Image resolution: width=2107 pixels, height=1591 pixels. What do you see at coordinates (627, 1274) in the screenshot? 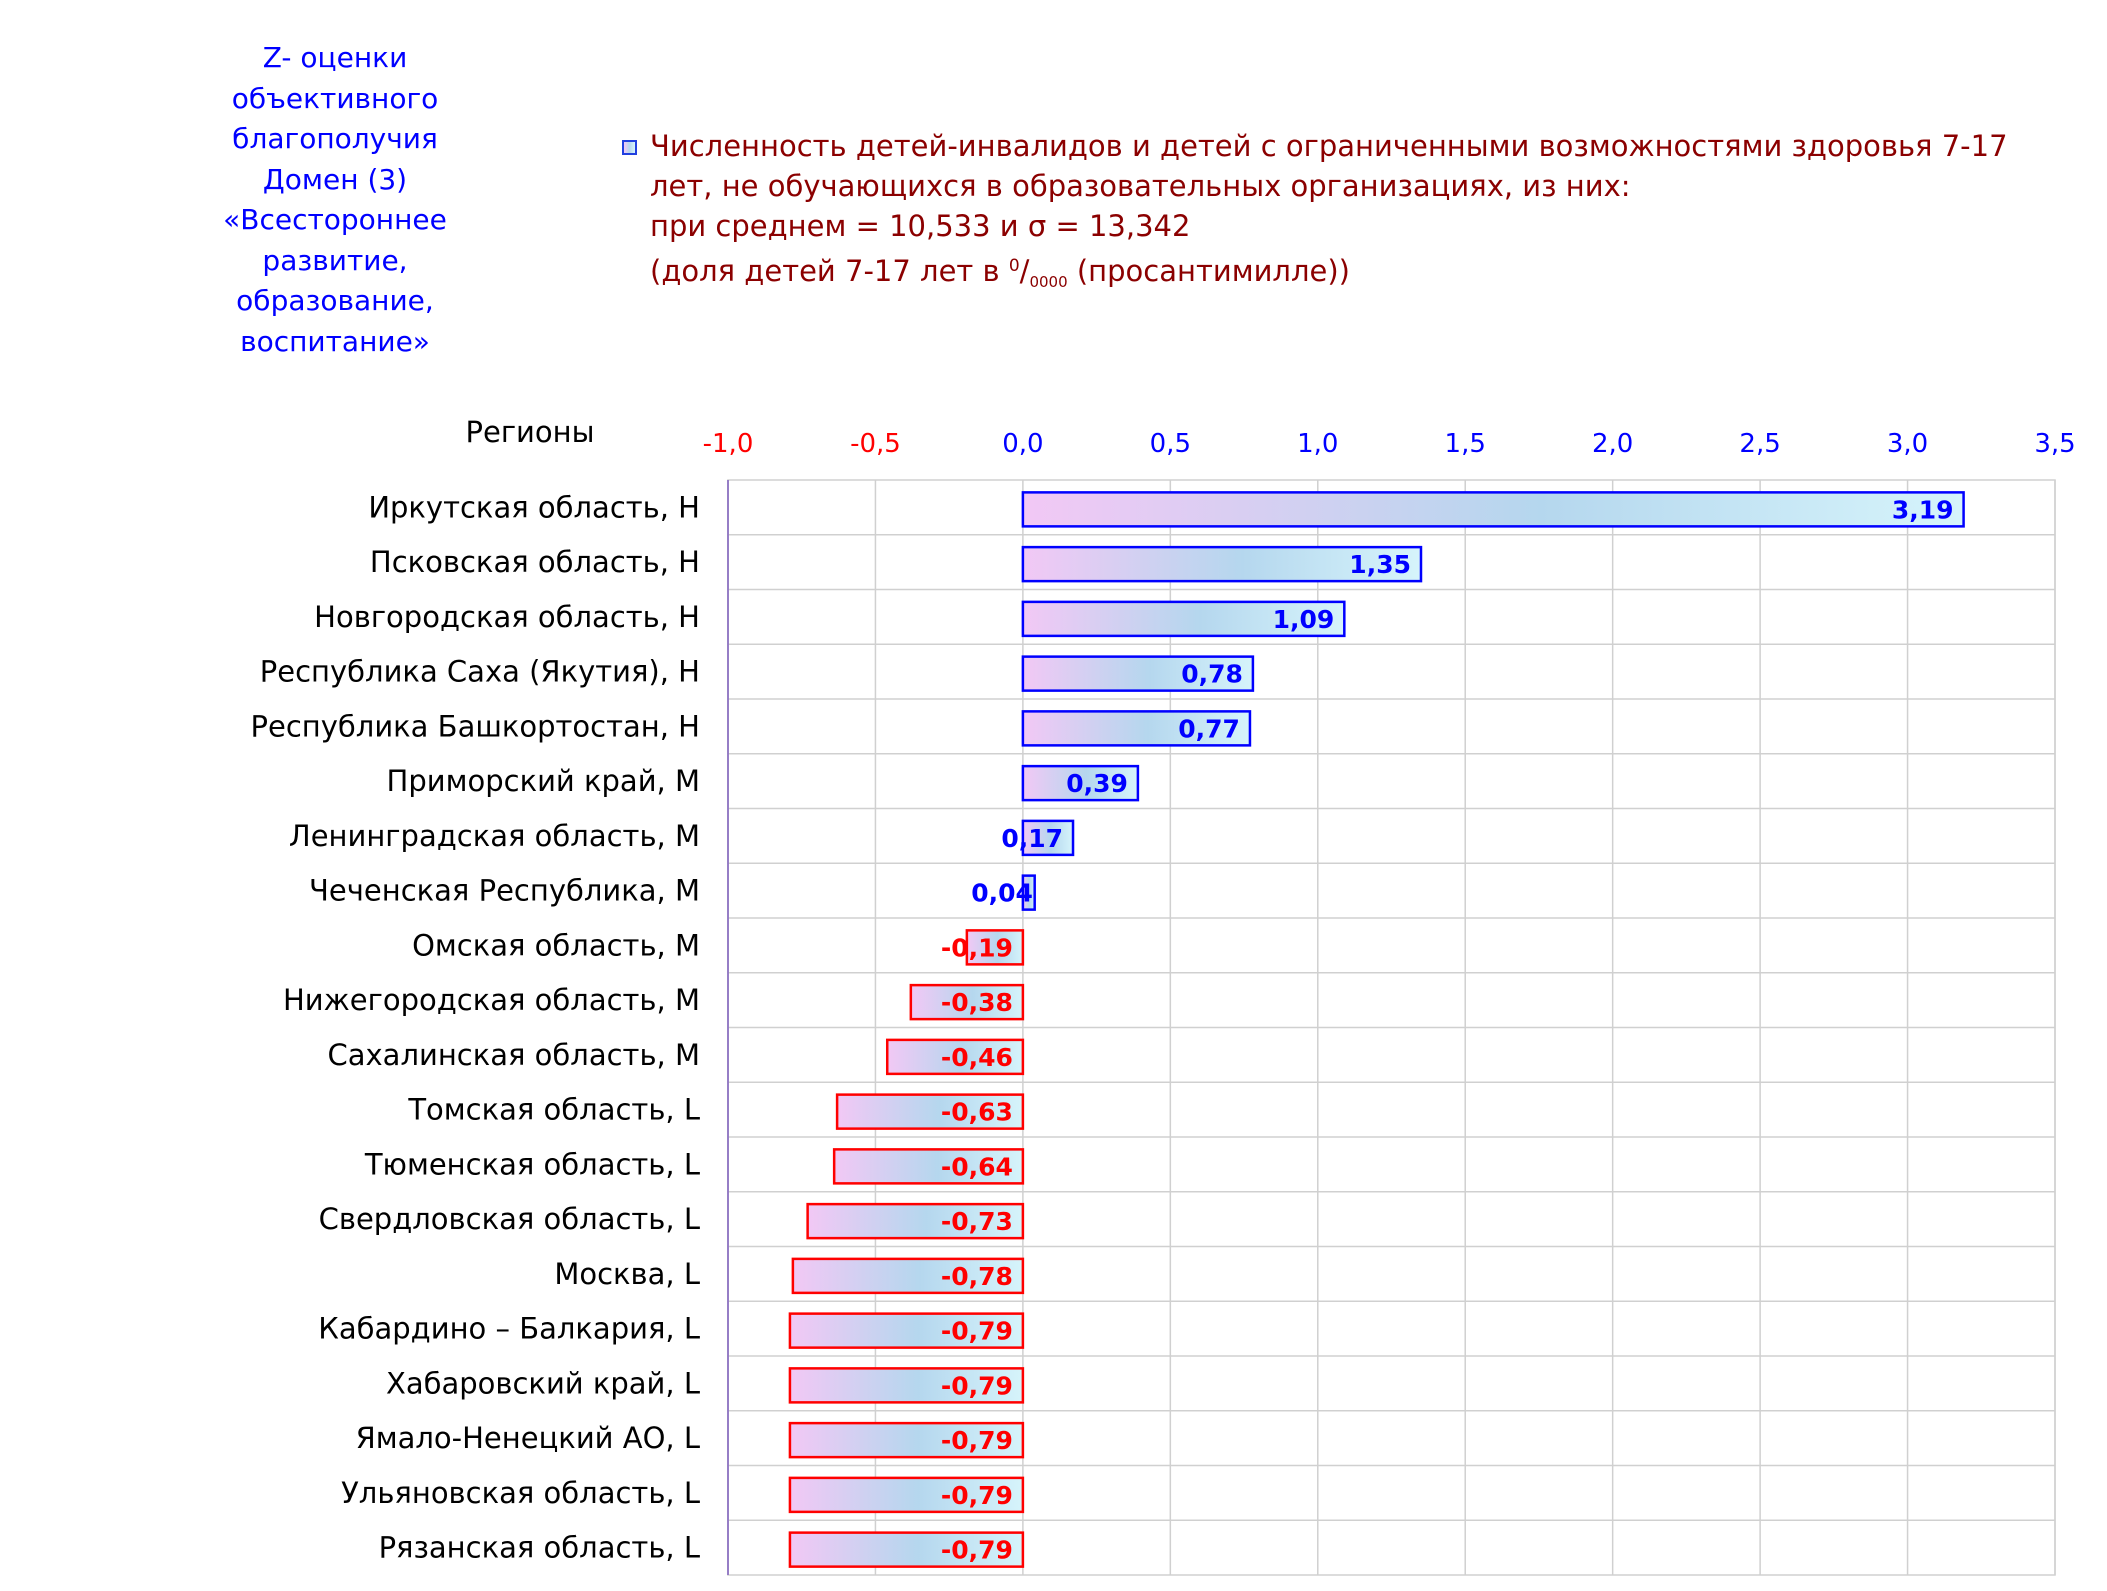
I see `category-label: Москва, L` at bounding box center [627, 1274].